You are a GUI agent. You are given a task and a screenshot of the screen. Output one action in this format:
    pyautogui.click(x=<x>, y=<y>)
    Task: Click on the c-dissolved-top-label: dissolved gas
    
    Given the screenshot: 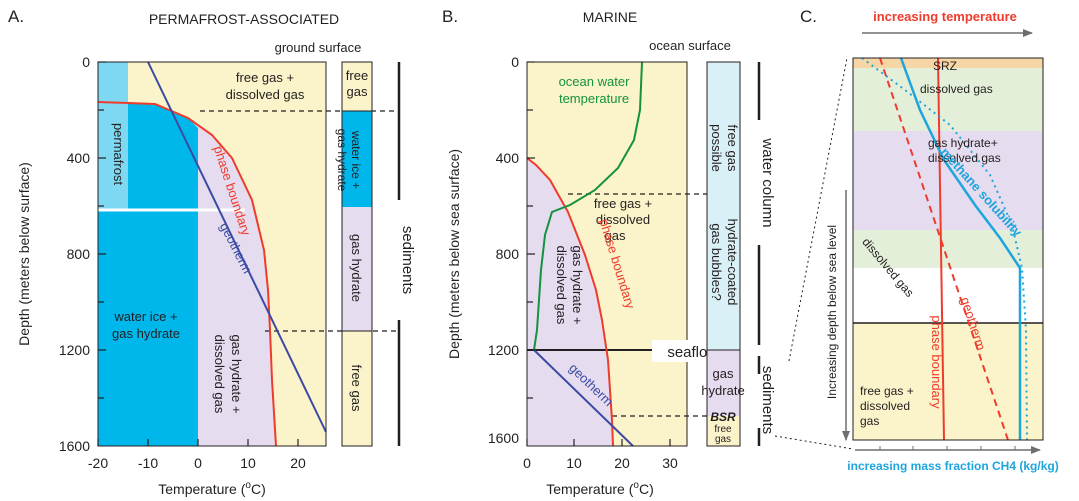 What is the action you would take?
    pyautogui.click(x=956, y=89)
    